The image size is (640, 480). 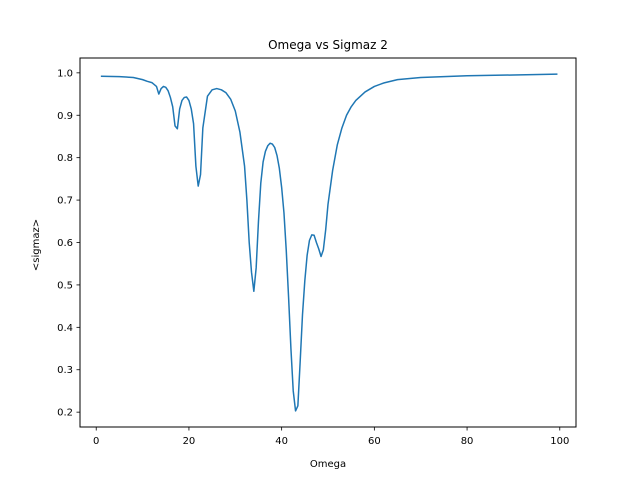 What do you see at coordinates (559, 441) in the screenshot?
I see `x-tick-label: 100` at bounding box center [559, 441].